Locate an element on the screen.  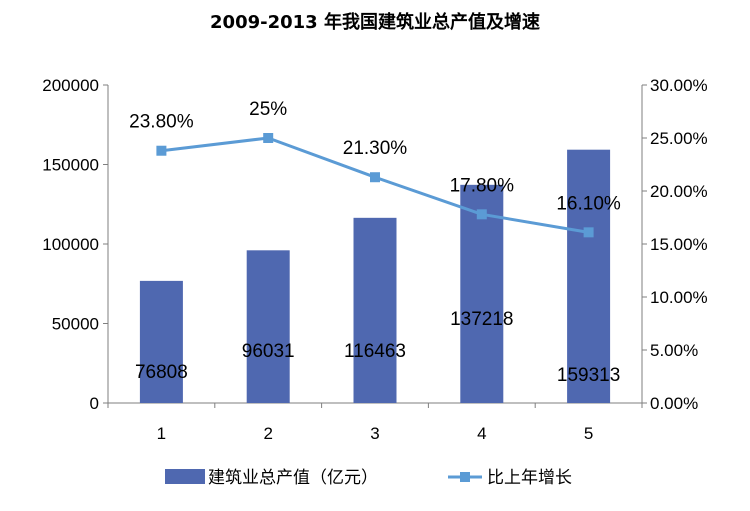
right-axis-tick-label: 10.00% is located at coordinates (679, 297).